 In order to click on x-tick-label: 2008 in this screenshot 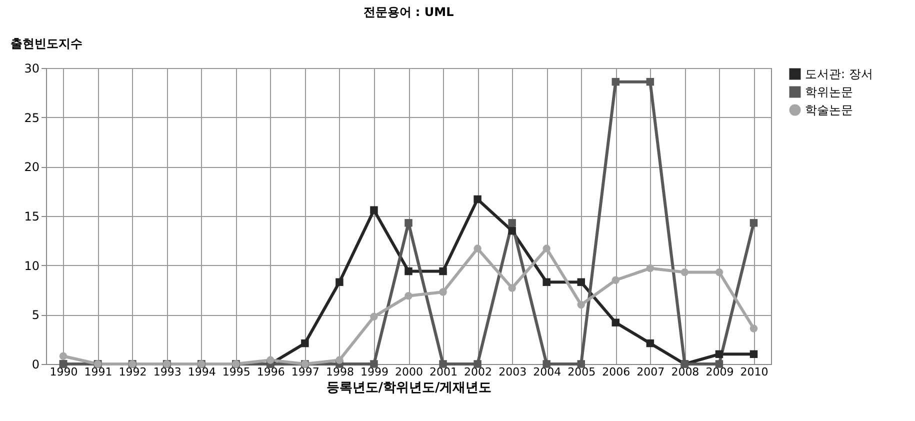, I will do `click(685, 372)`.